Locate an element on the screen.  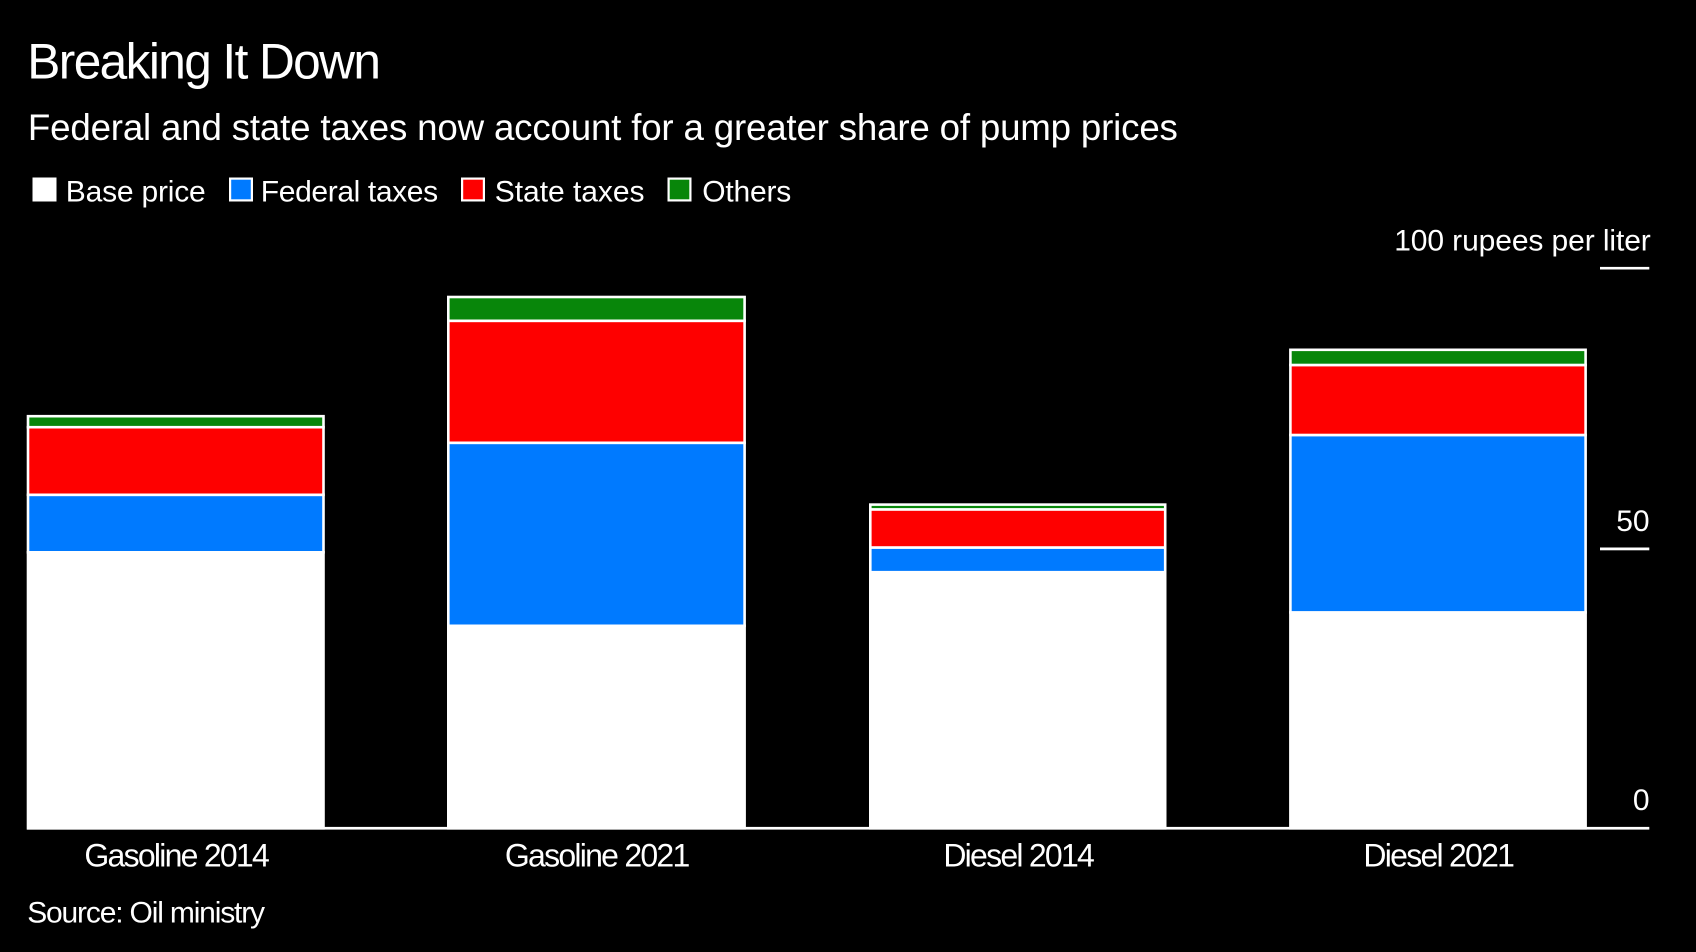
svg-text: Gasoline 2014 is located at coordinates (176, 856).